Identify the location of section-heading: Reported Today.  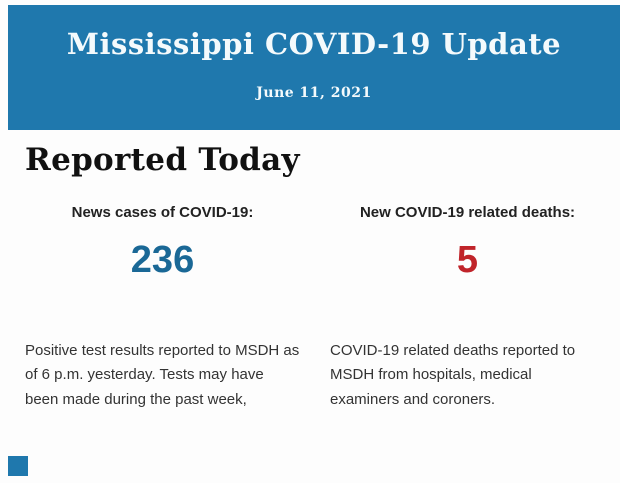
(162, 160).